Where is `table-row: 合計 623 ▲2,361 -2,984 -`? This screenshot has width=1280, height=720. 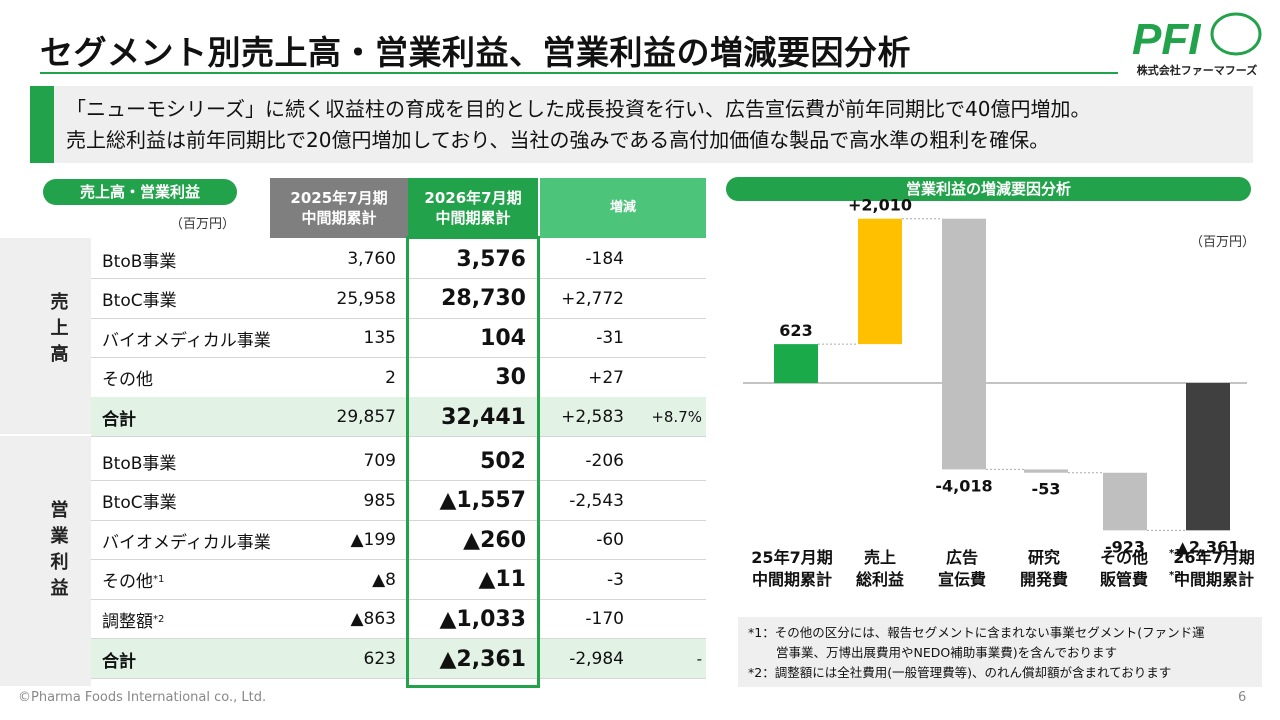 table-row: 合計 623 ▲2,361 -2,984 - is located at coordinates (353, 659).